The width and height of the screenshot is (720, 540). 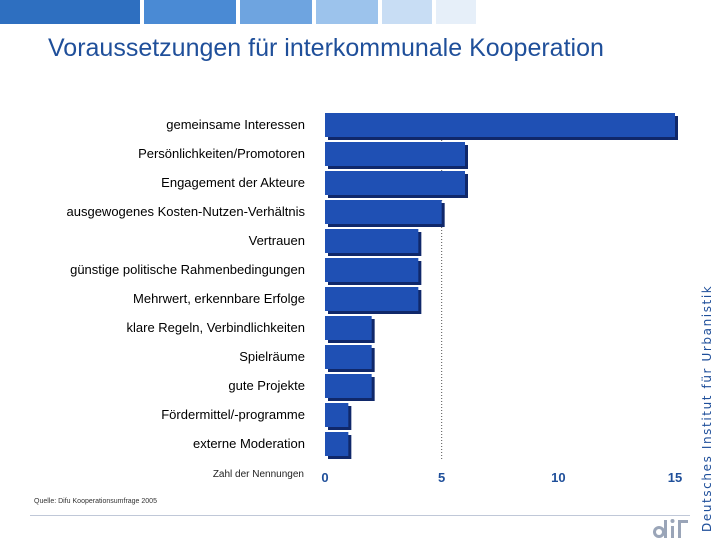 What do you see at coordinates (272, 356) in the screenshot?
I see `category-label: Spielräume` at bounding box center [272, 356].